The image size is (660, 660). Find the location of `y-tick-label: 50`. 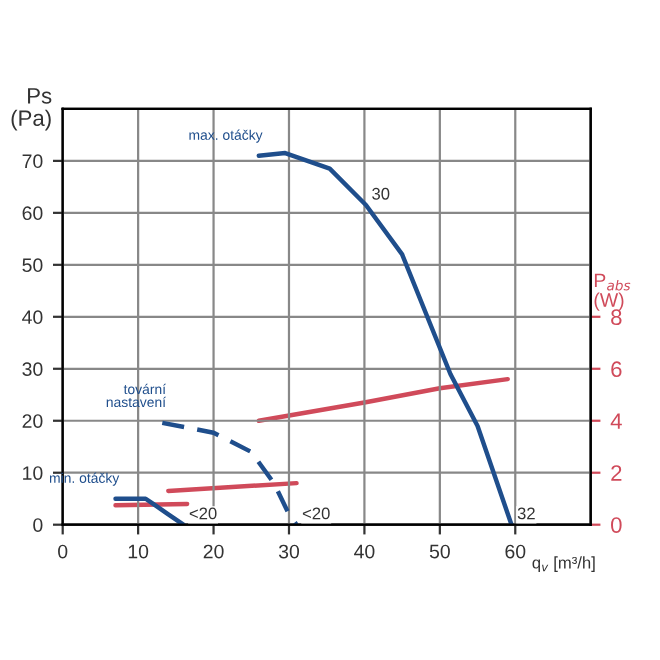

y-tick-label: 50 is located at coordinates (32, 265).